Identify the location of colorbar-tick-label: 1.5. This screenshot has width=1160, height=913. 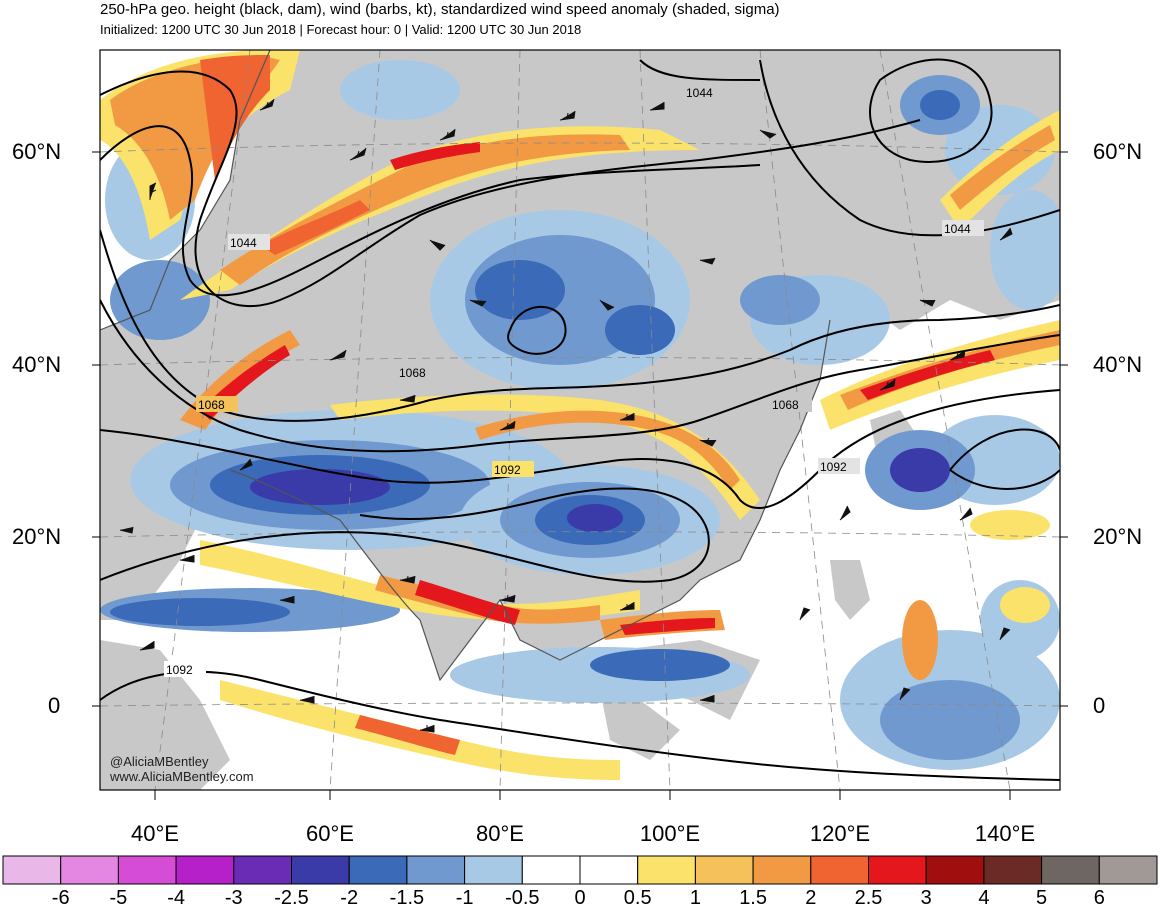
(753, 898).